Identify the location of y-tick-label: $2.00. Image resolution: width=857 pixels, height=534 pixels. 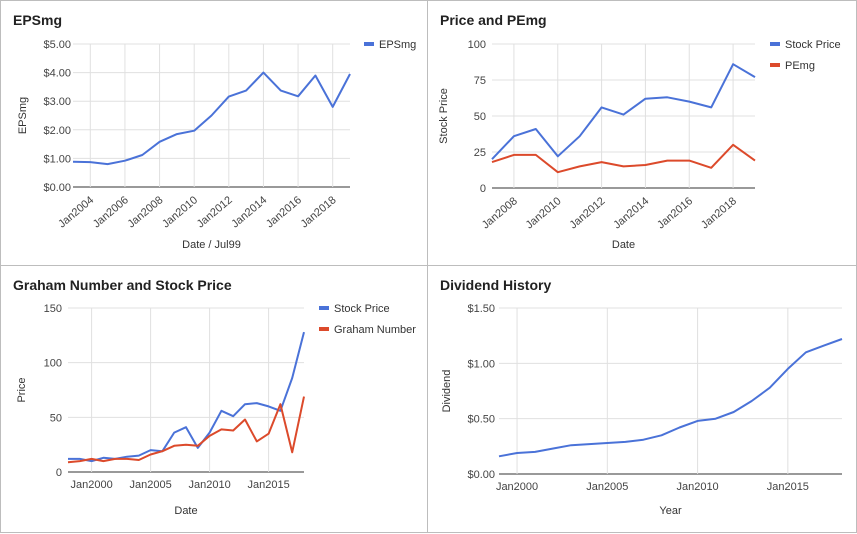
(57, 131).